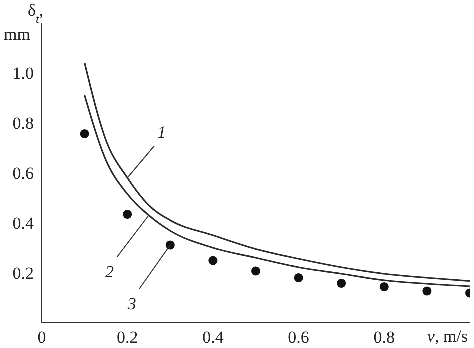  What do you see at coordinates (213, 338) in the screenshot?
I see `x-tick-label: 0.4` at bounding box center [213, 338].